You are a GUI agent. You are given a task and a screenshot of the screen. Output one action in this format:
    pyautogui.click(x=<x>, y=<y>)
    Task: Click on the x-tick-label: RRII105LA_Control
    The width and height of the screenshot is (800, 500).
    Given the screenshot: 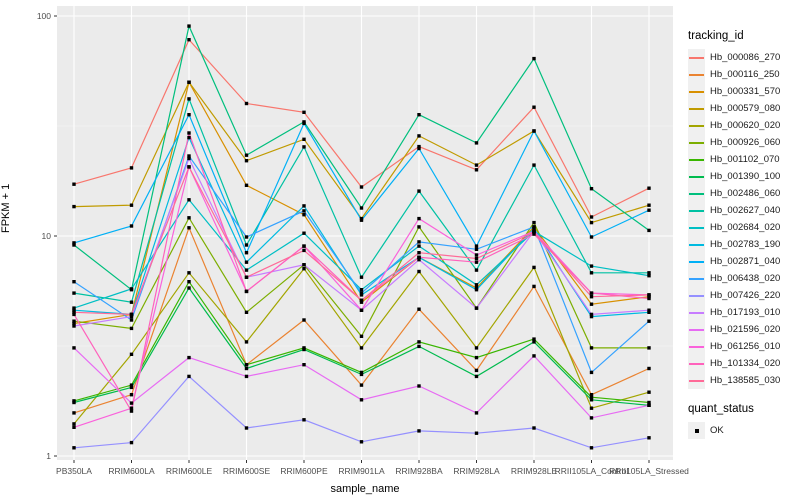 What is the action you would take?
    pyautogui.click(x=592, y=471)
    